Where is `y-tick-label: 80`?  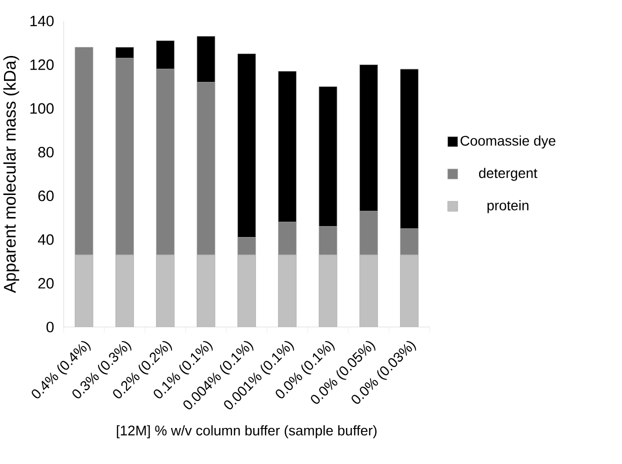 y-tick-label: 80 is located at coordinates (46, 152).